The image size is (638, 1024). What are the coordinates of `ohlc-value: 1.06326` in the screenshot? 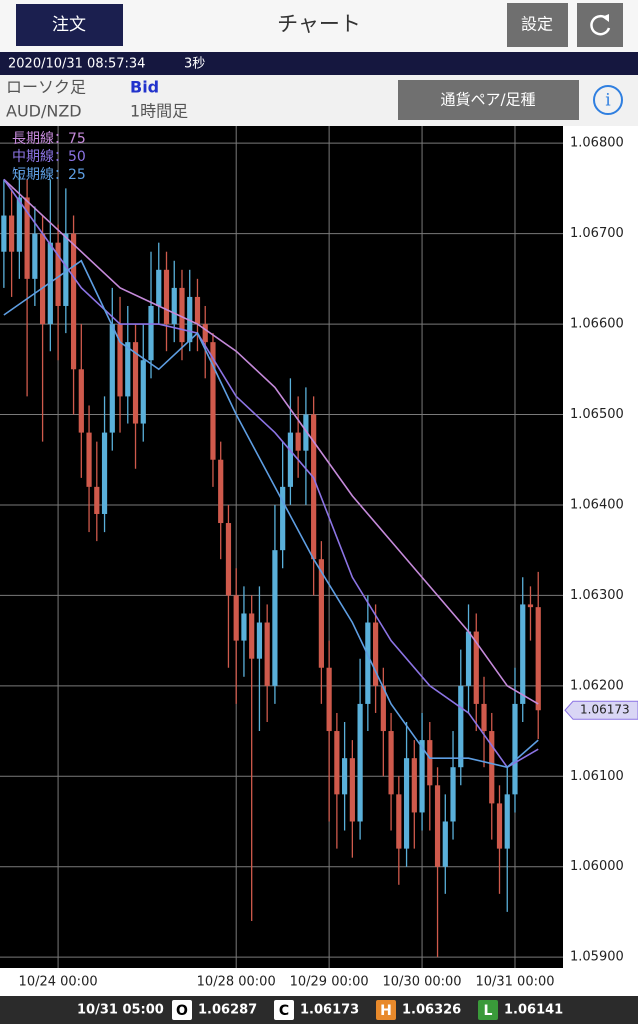 It's located at (431, 1010).